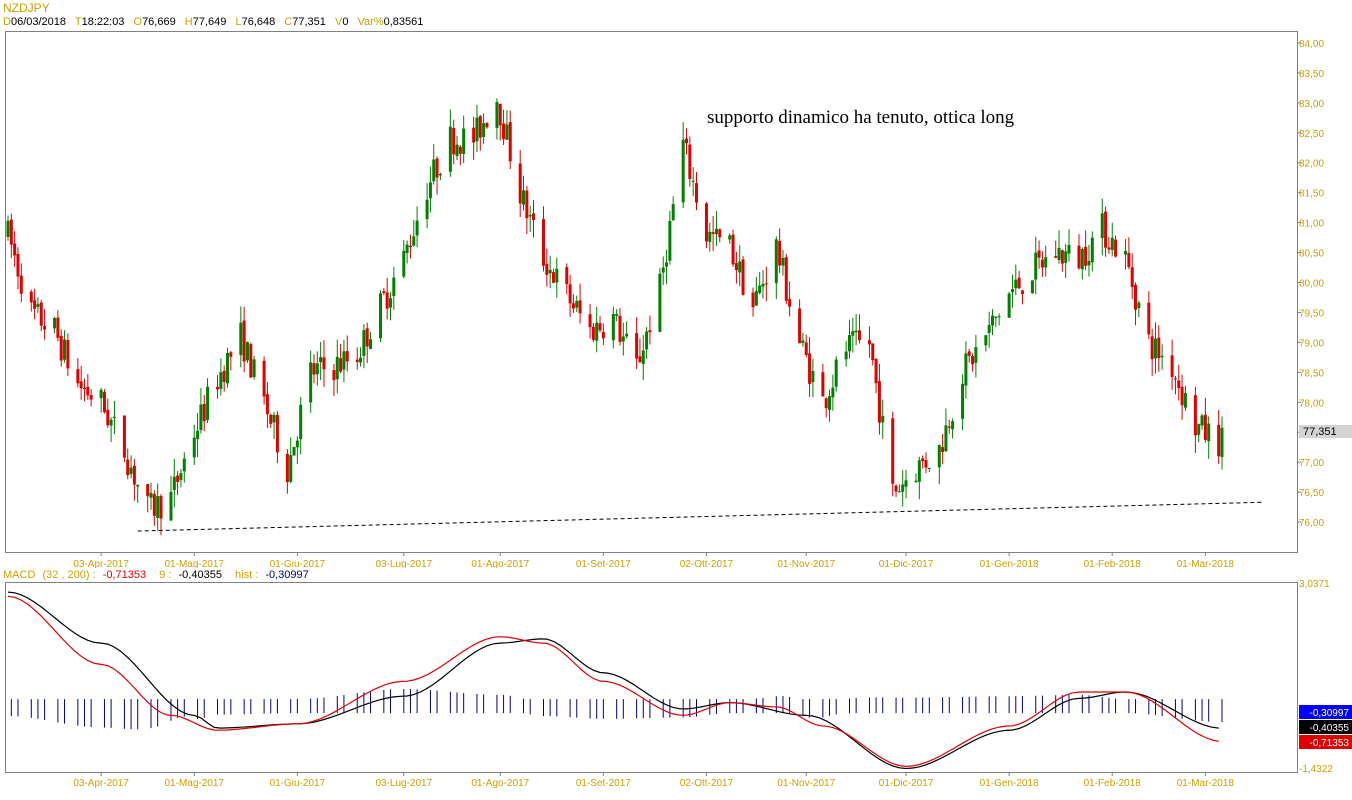  Describe the element at coordinates (1311, 224) in the screenshot. I see `price-y-tick-label: 81,00` at that location.